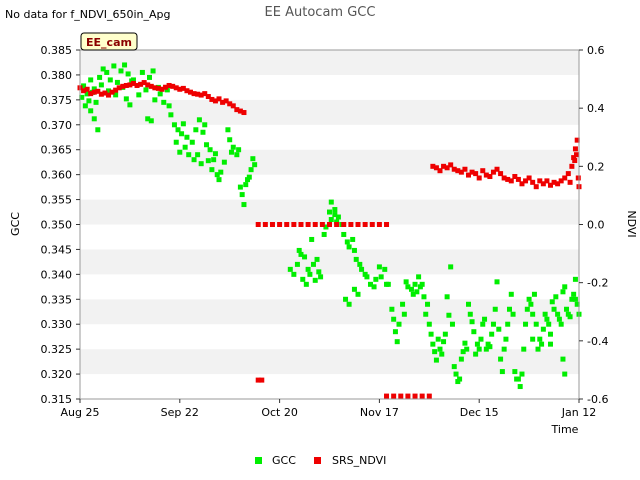 The width and height of the screenshot is (640, 480). Describe the element at coordinates (596, 50) in the screenshot. I see `ndvi-tick-label: 0.6` at that location.